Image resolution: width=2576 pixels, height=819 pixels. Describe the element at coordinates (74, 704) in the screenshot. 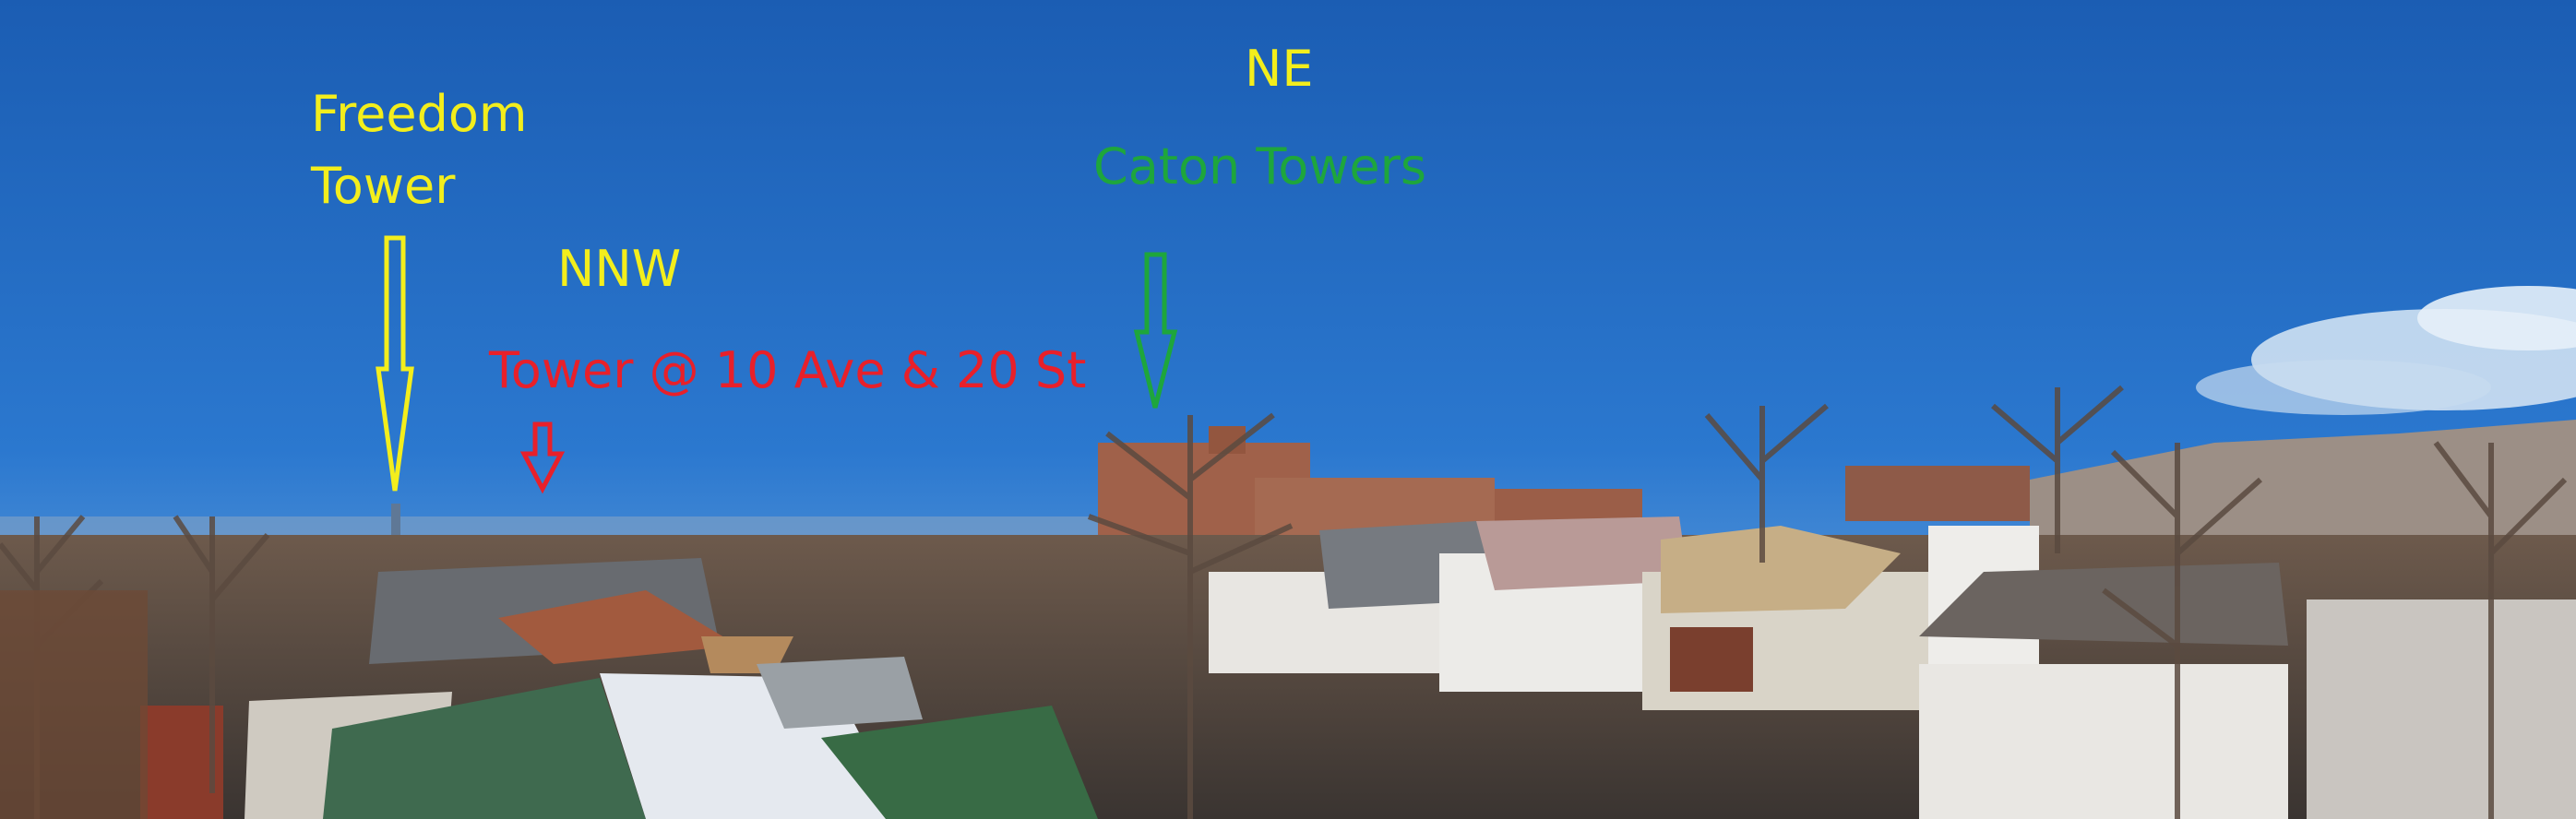

I see `autumn-tree` at that location.